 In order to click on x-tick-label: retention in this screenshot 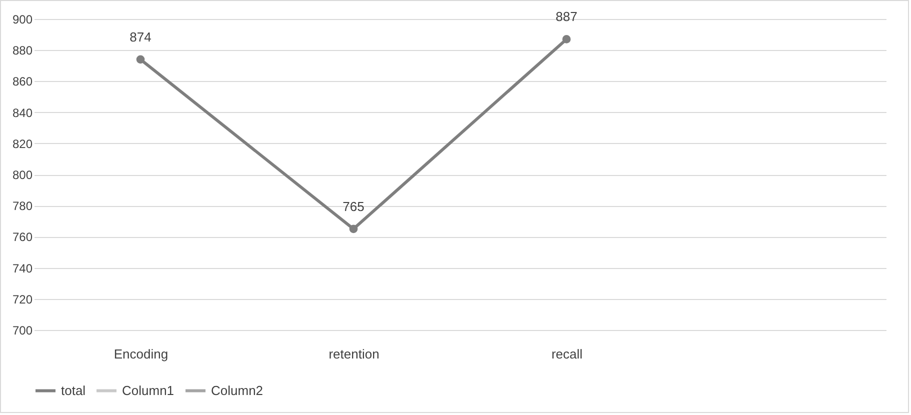, I will do `click(354, 354)`.